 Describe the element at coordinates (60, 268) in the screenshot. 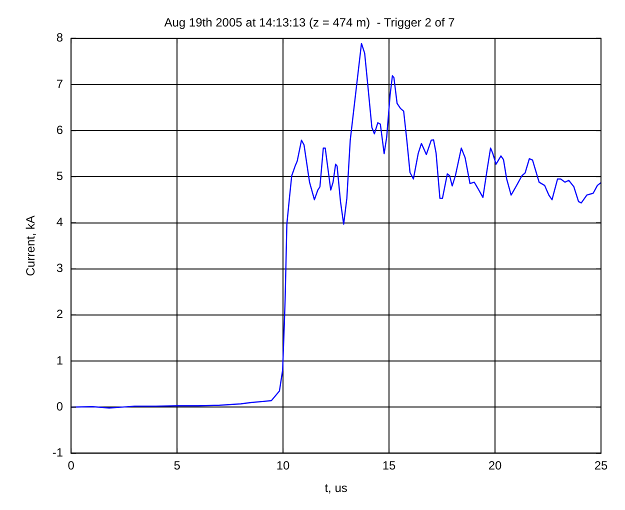

I see `y-tick-label: 3` at that location.